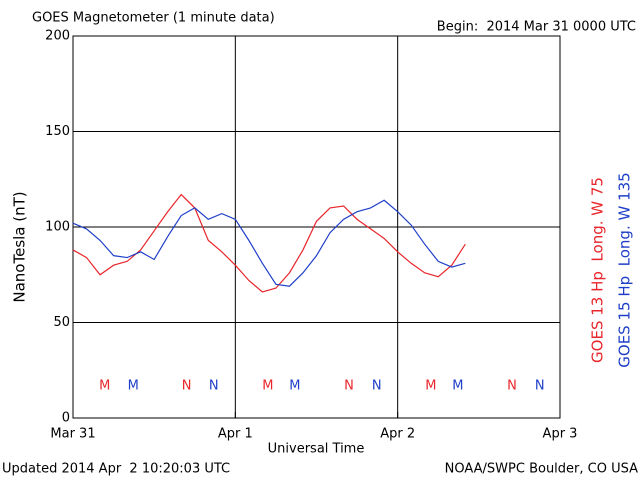  What do you see at coordinates (235, 434) in the screenshot?
I see `x-tick-label: Apr 1` at bounding box center [235, 434].